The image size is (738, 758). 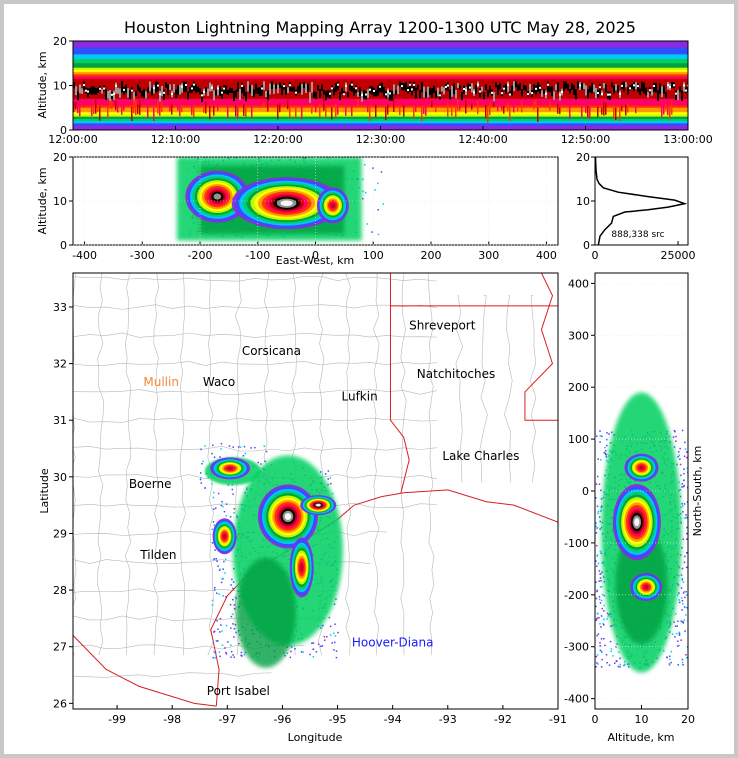 What do you see at coordinates (637, 235) in the screenshot?
I see `source-count-label: 888,338 src` at bounding box center [637, 235].